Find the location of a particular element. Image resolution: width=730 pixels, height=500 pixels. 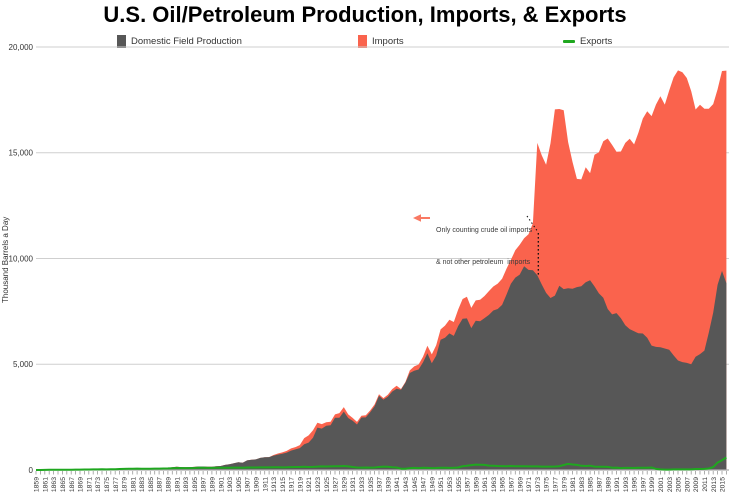

imports-swatch-icon is located at coordinates (362, 41).